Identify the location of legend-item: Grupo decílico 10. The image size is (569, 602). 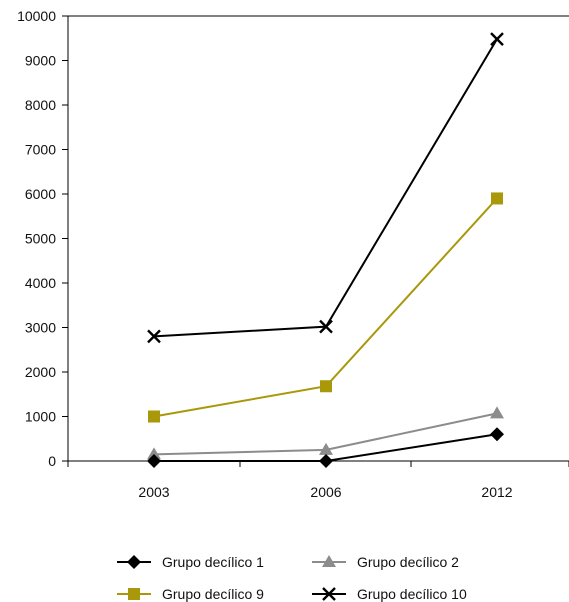
(389, 594).